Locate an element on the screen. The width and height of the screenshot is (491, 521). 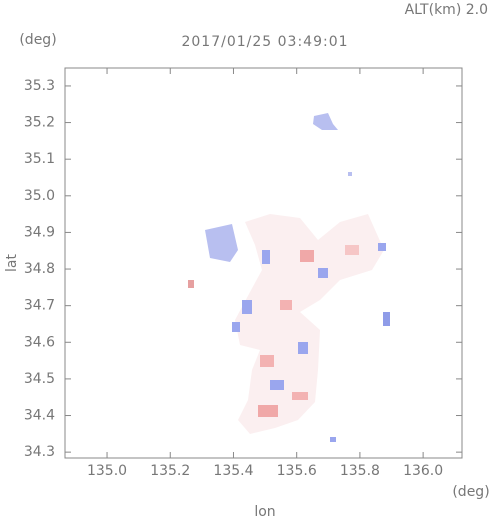
x-unit: (deg) is located at coordinates (470, 492).